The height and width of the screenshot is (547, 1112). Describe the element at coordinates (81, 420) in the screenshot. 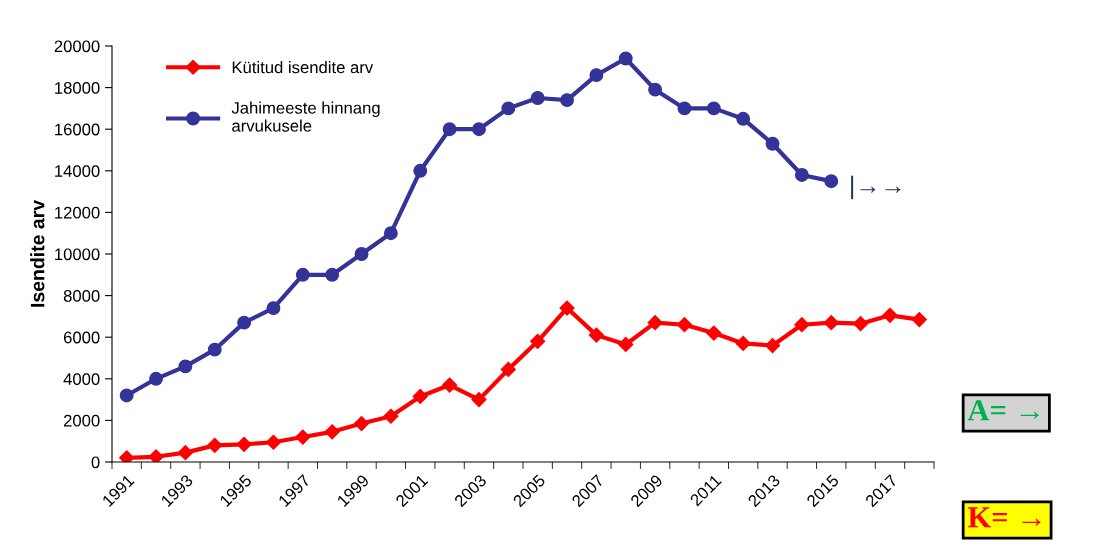

I see `y-tick-label: 2000` at that location.